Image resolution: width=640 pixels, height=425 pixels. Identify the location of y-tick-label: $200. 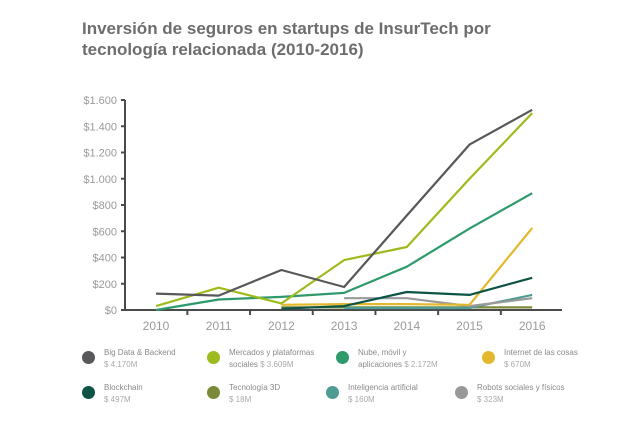
(105, 285).